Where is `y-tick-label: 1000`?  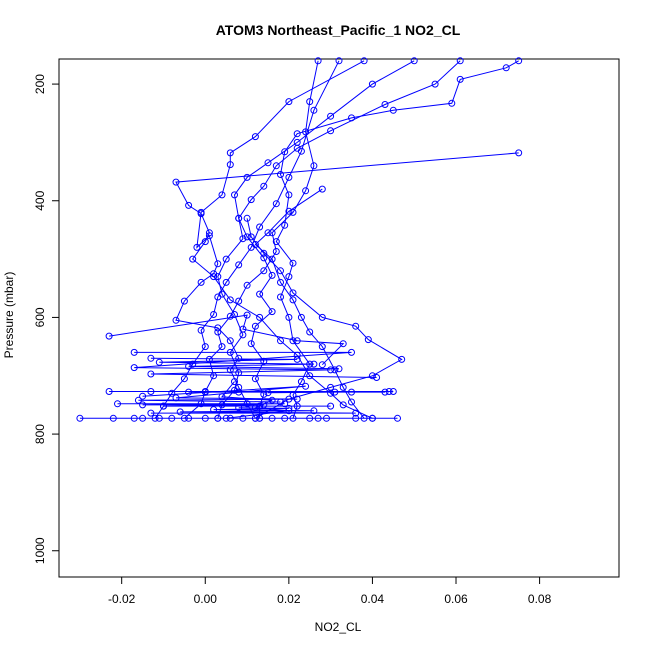
y-tick-label: 1000 is located at coordinates (40, 550).